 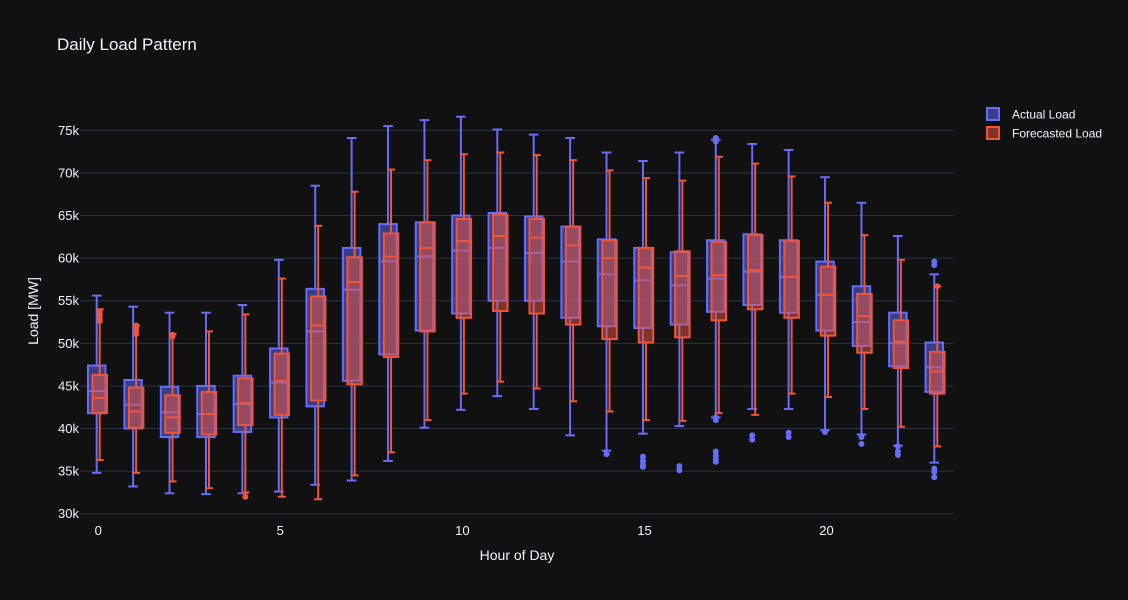 What do you see at coordinates (1057, 134) in the screenshot?
I see `legend-label: Forecasted Load` at bounding box center [1057, 134].